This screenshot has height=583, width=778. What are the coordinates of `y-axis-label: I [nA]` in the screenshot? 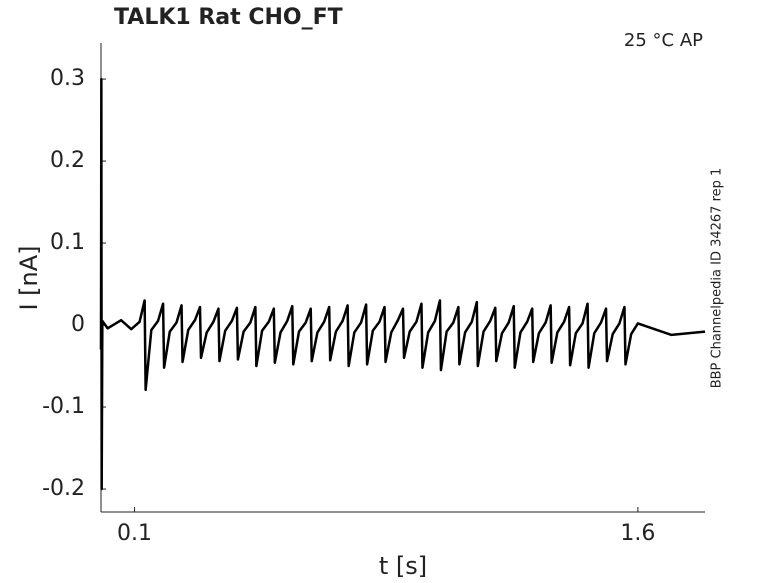 It's located at (29, 277).